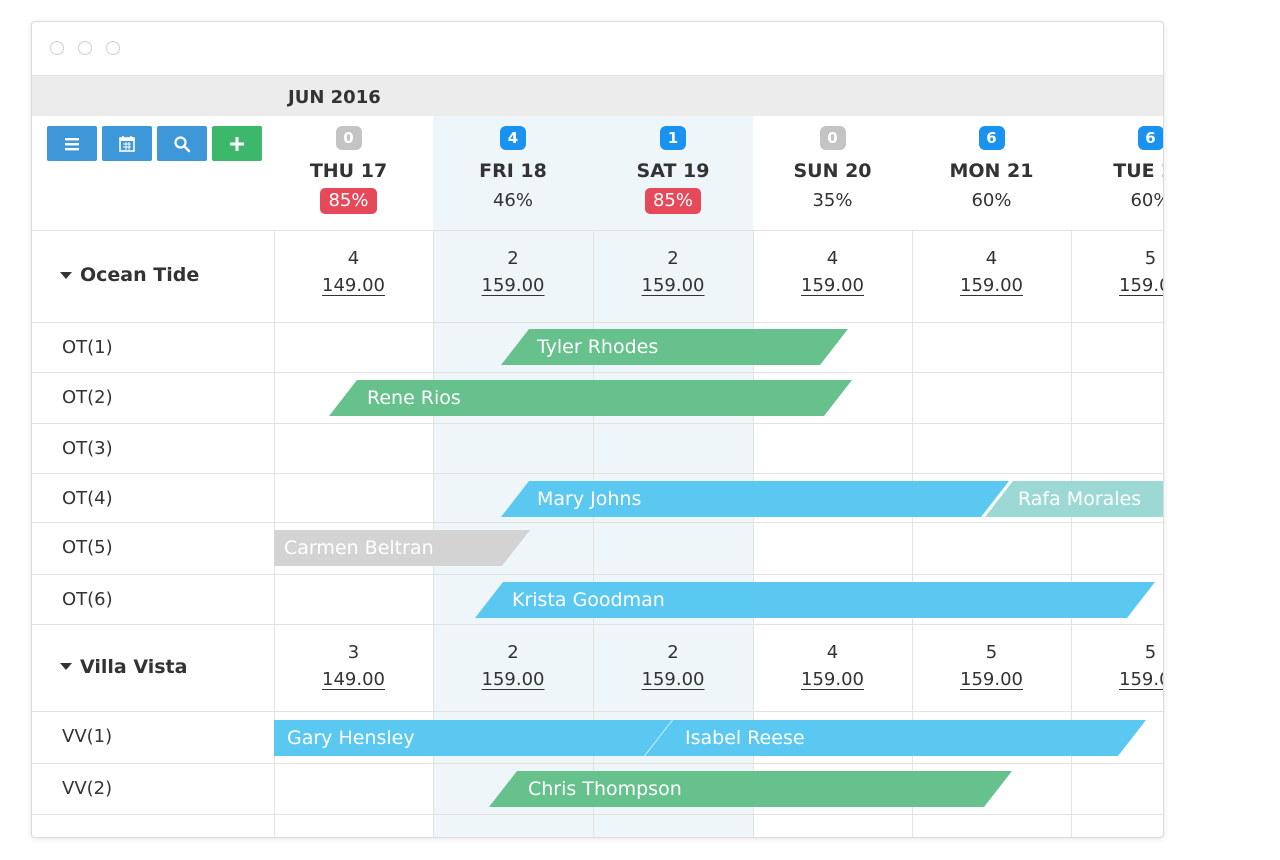 Image resolution: width=1280 pixels, height=860 pixels. What do you see at coordinates (755, 499) in the screenshot?
I see `booking-bar: Mary Johns` at bounding box center [755, 499].